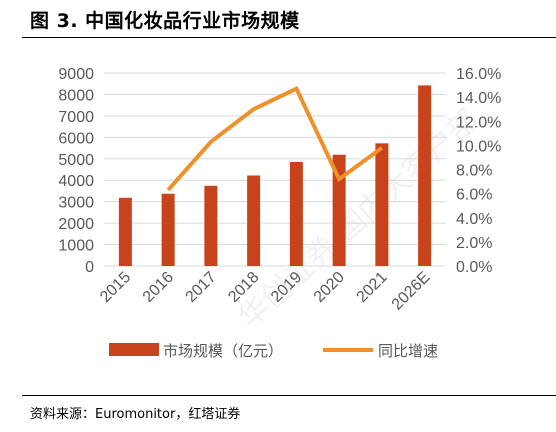 This screenshot has width=556, height=432. Describe the element at coordinates (89, 267) in the screenshot. I see `left-tick-label: 0` at that location.